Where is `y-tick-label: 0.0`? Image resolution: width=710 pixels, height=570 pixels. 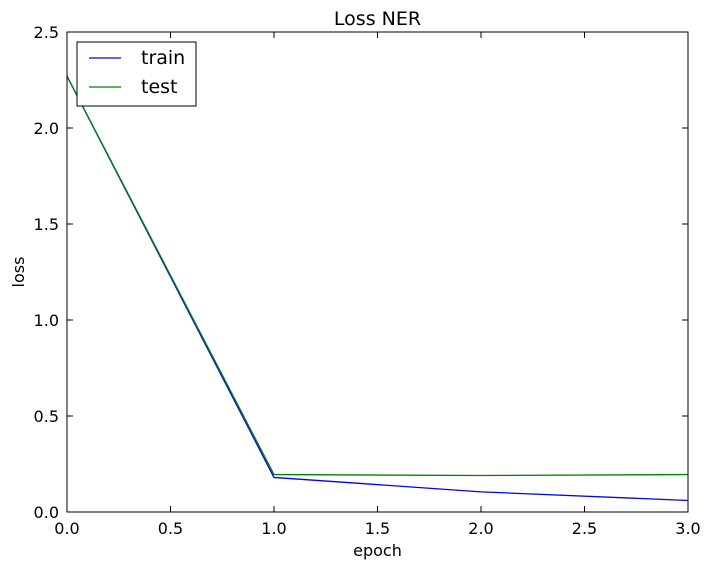
y-tick-label: 0.0 is located at coordinates (46, 512).